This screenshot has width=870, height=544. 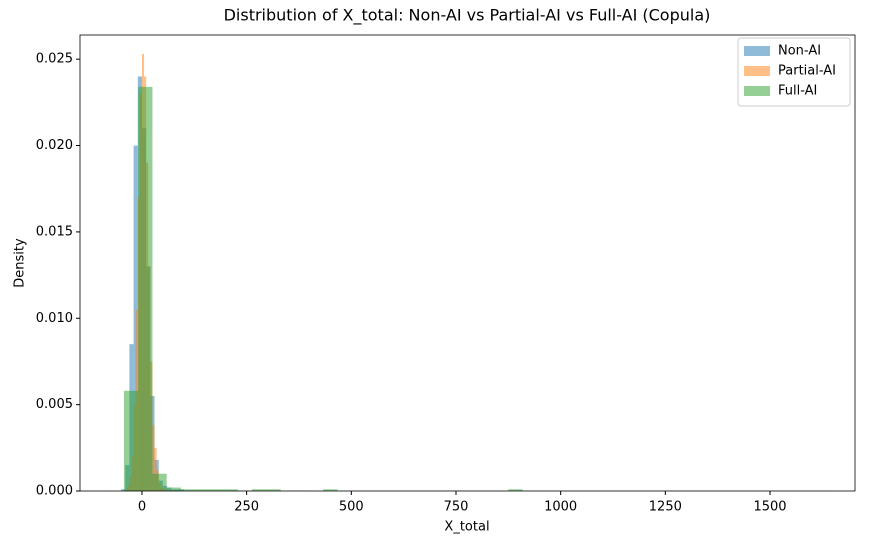 I want to click on y-tick-label: 0.025, so click(x=54, y=59).